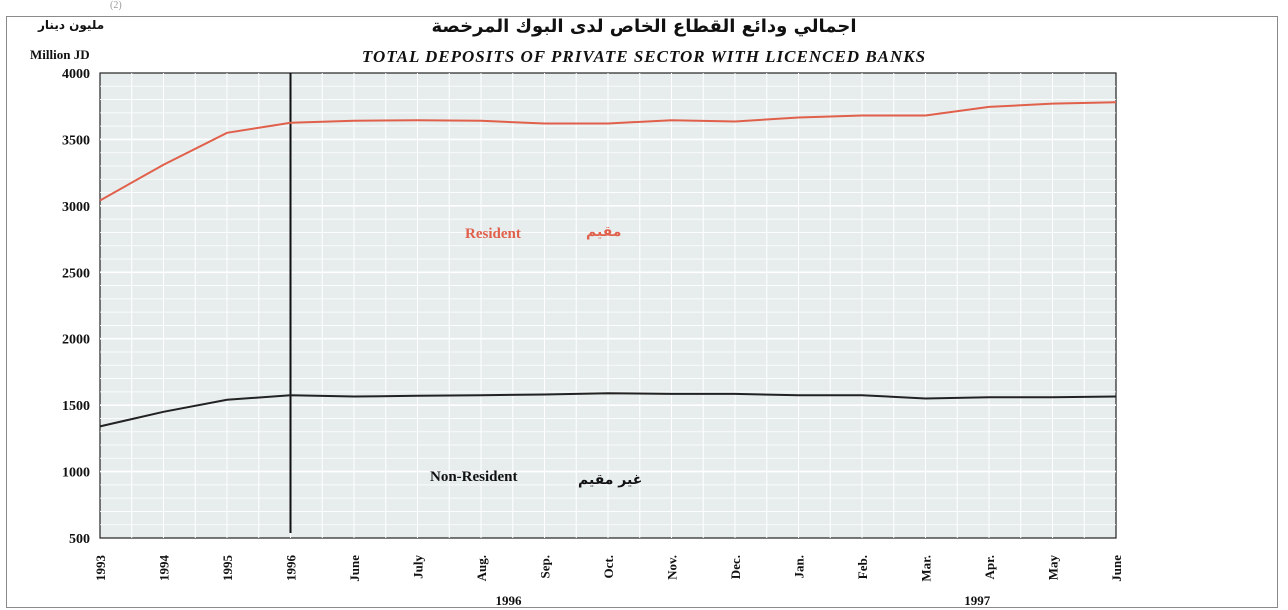 The height and width of the screenshot is (610, 1288). Describe the element at coordinates (76, 140) in the screenshot. I see `y-tick-label: 3500` at that location.